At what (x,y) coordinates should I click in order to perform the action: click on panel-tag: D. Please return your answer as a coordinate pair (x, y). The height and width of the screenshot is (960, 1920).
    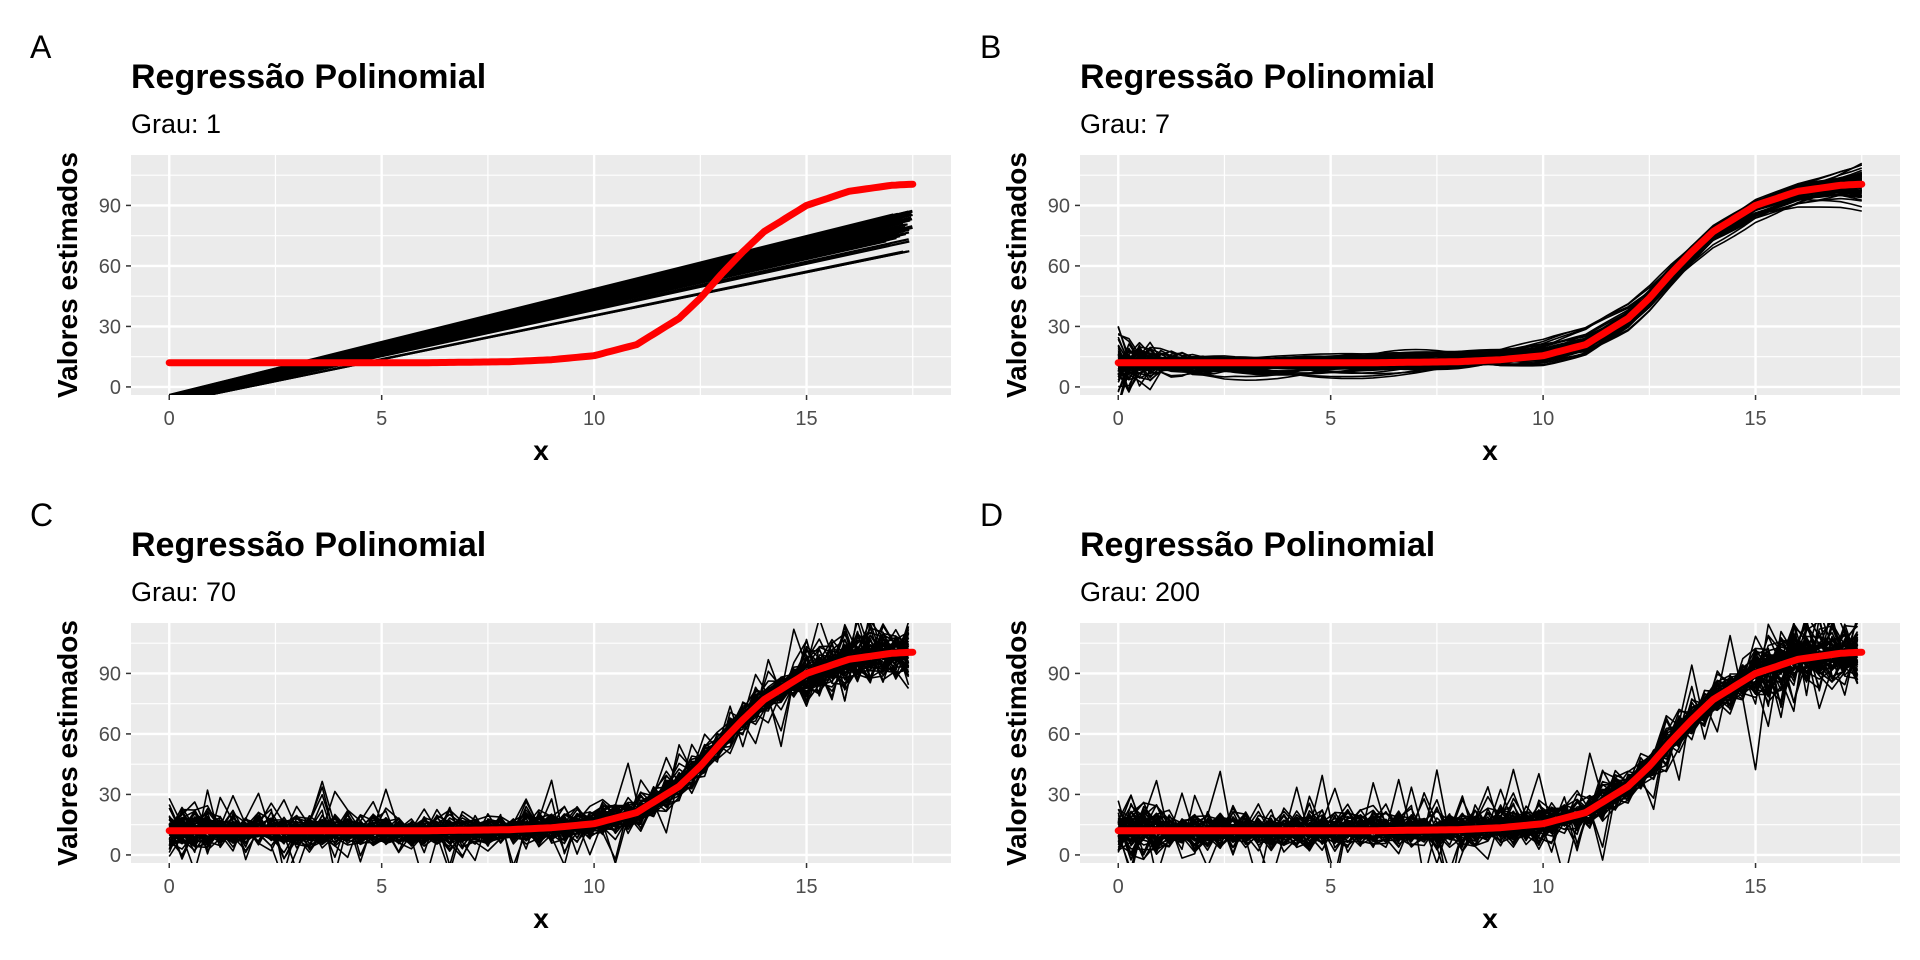
    Looking at the image, I should click on (991, 515).